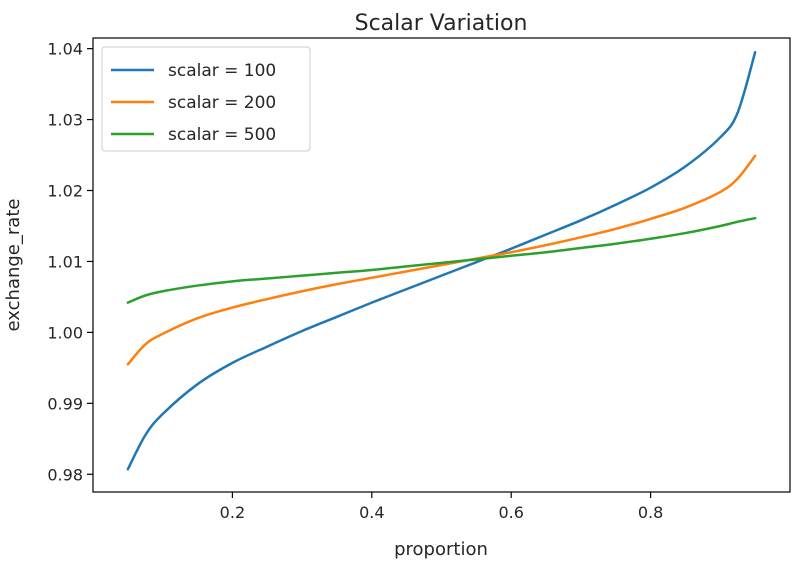  I want to click on legend: scalar = 100 scalar = 200 scalar = 500, so click(206, 99).